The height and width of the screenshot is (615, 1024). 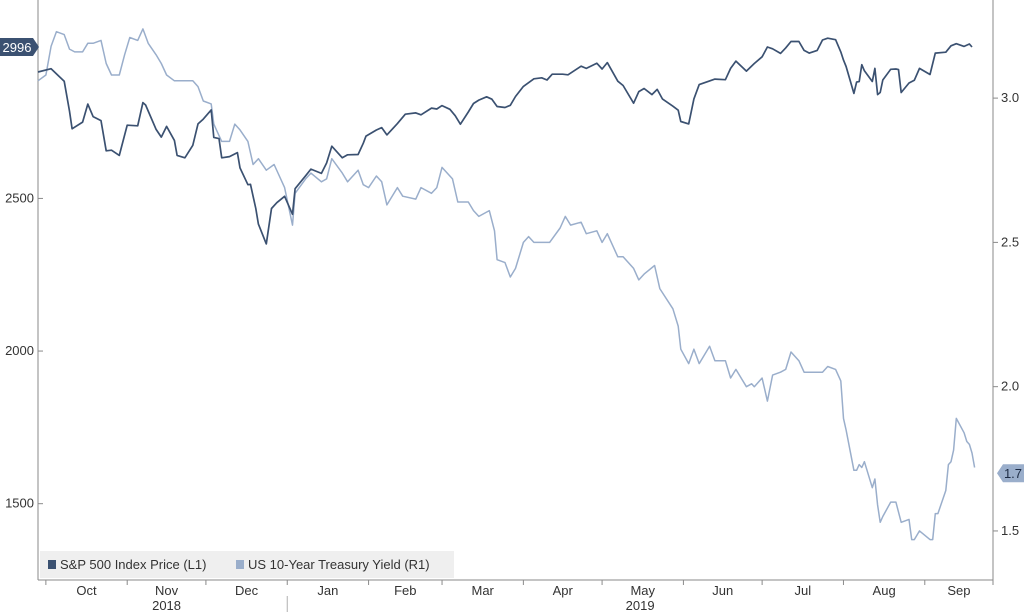 What do you see at coordinates (19, 350) in the screenshot?
I see `left-tick-label: 2000` at bounding box center [19, 350].